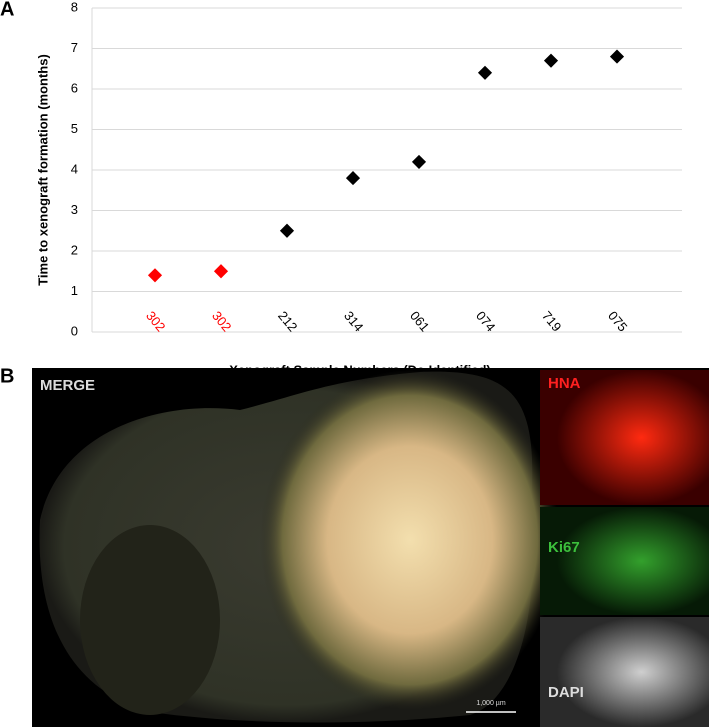 The height and width of the screenshot is (727, 709). Describe the element at coordinates (617, 321) in the screenshot. I see `x-tick-label: 075` at that location.